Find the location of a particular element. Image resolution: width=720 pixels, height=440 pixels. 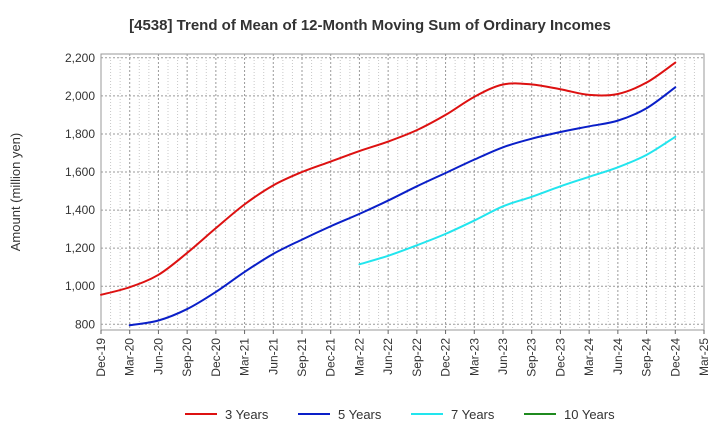

y-tick-label: 1,000 is located at coordinates (80, 286).